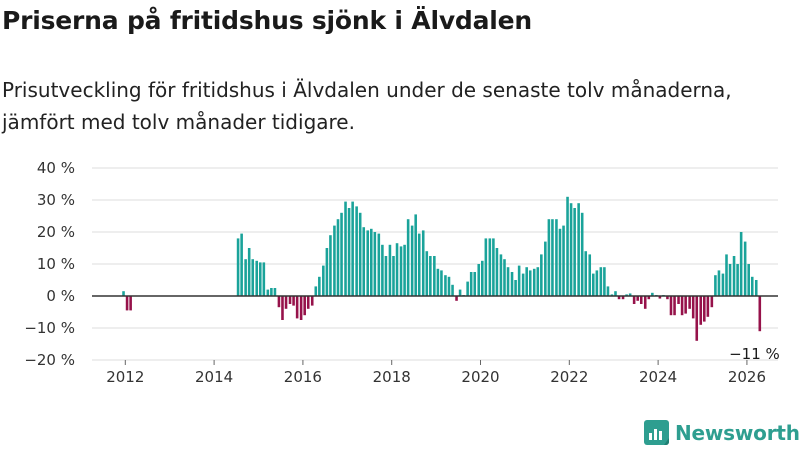 Image resolution: width=800 pixels, height=450 pixels. What do you see at coordinates (569, 377) in the screenshot?
I see `x-tick-label: 2022` at bounding box center [569, 377].